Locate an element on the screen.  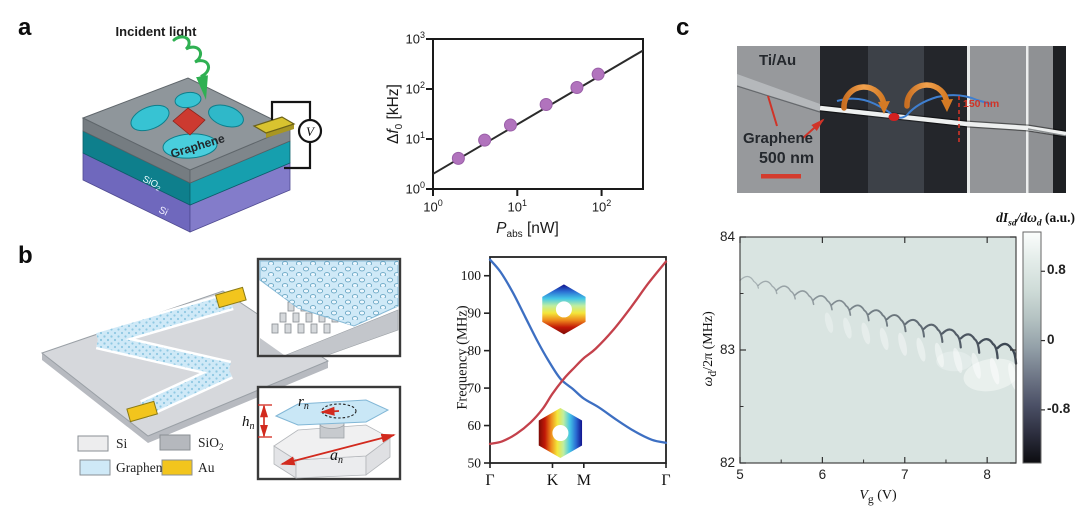
depth-label: 150 nm is located at coordinates (981, 104).